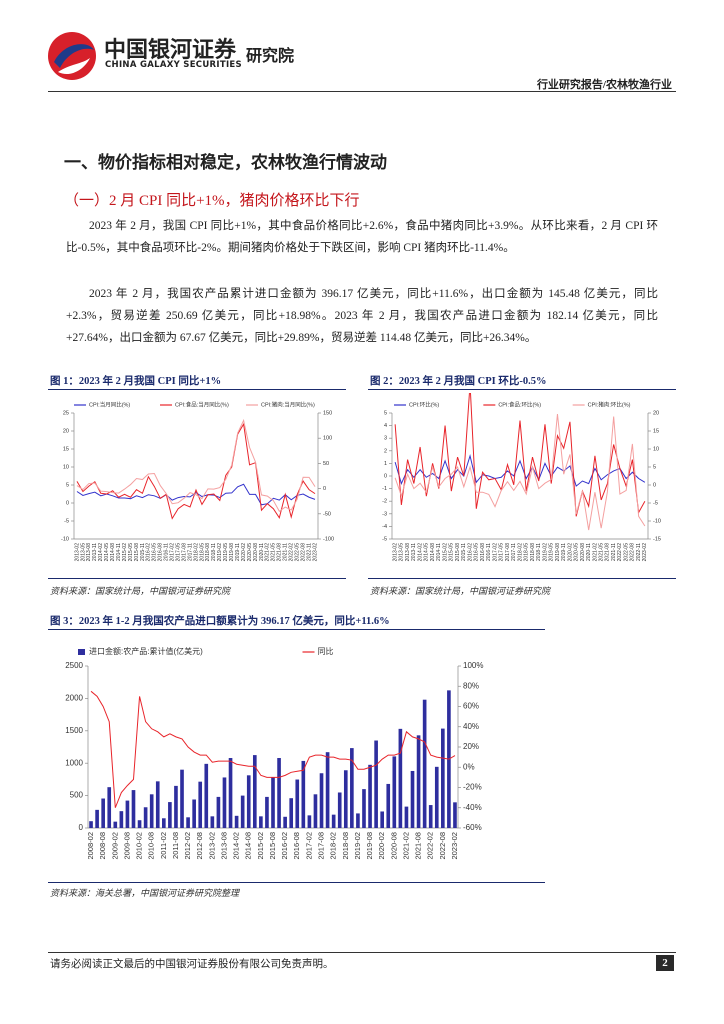  I want to click on x-tick-label: 2019-08, so click(369, 846).